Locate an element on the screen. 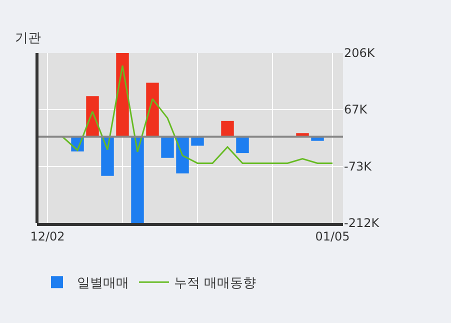 This screenshot has height=323, width=451. y-tick-label: -212K is located at coordinates (362, 223).